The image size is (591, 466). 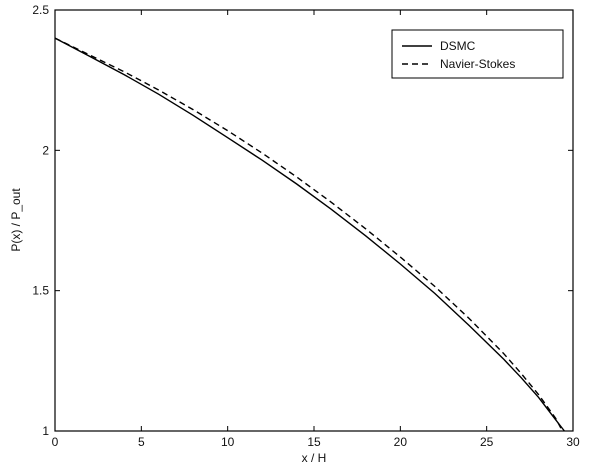 I want to click on y-tick-label: 1.5, so click(x=40, y=291).